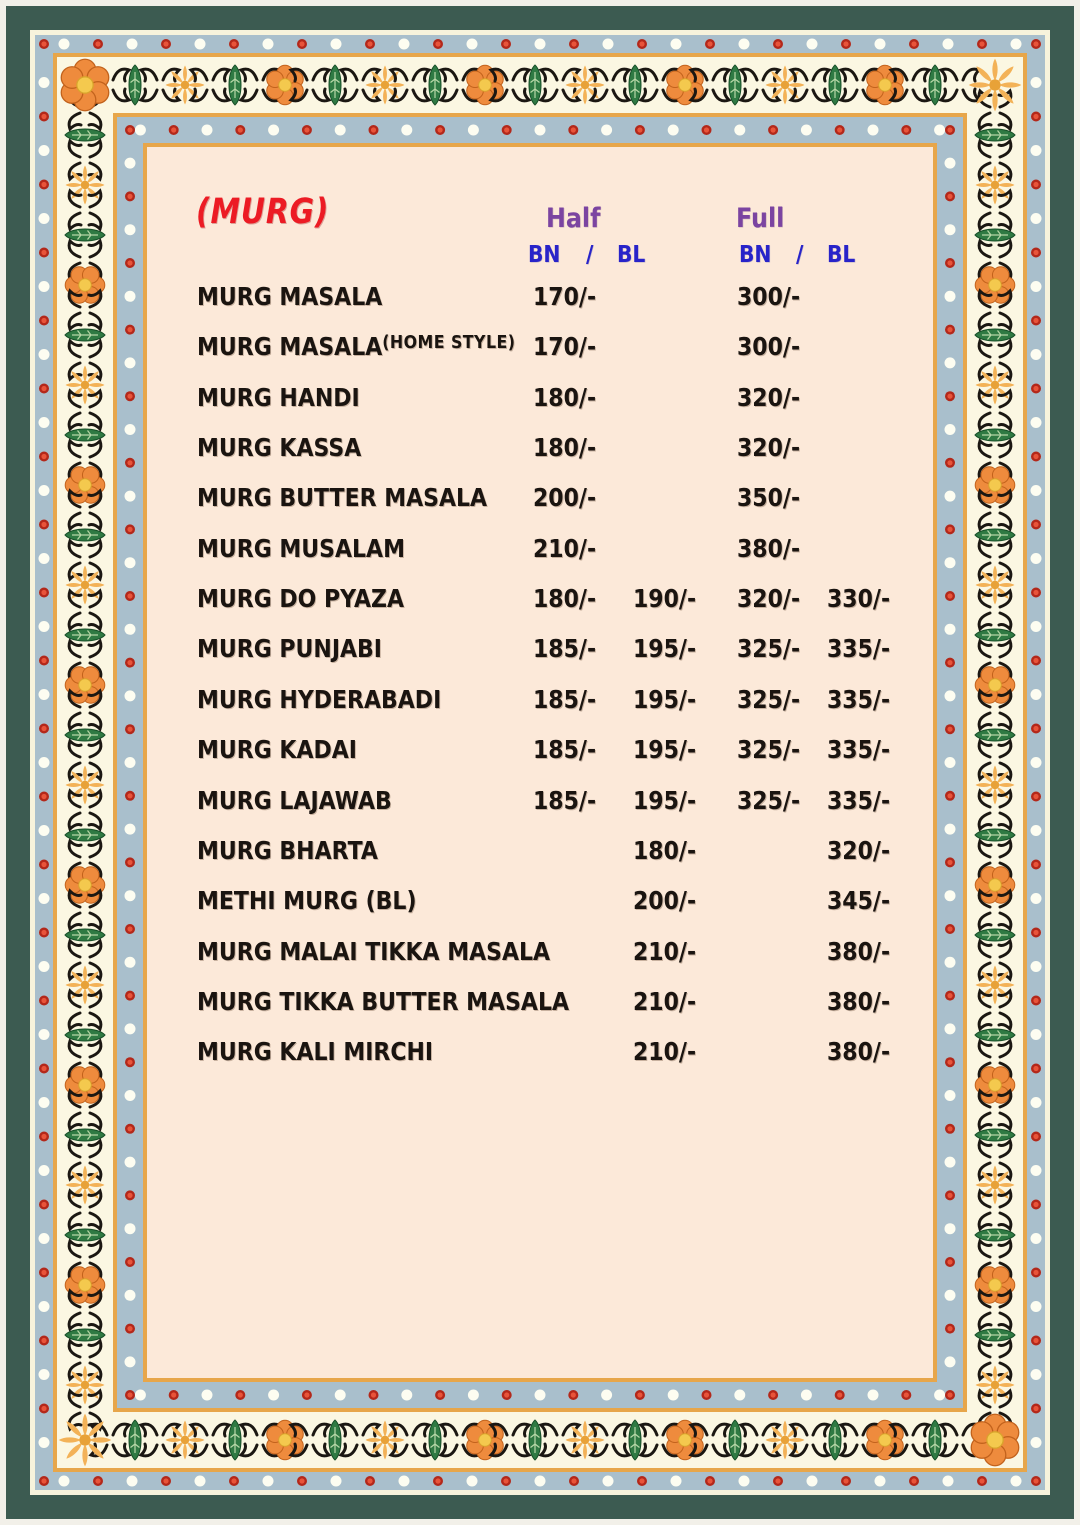 This screenshot has height=1525, width=1080. I want to click on item-name: MURG HYDERABADI, so click(319, 699).